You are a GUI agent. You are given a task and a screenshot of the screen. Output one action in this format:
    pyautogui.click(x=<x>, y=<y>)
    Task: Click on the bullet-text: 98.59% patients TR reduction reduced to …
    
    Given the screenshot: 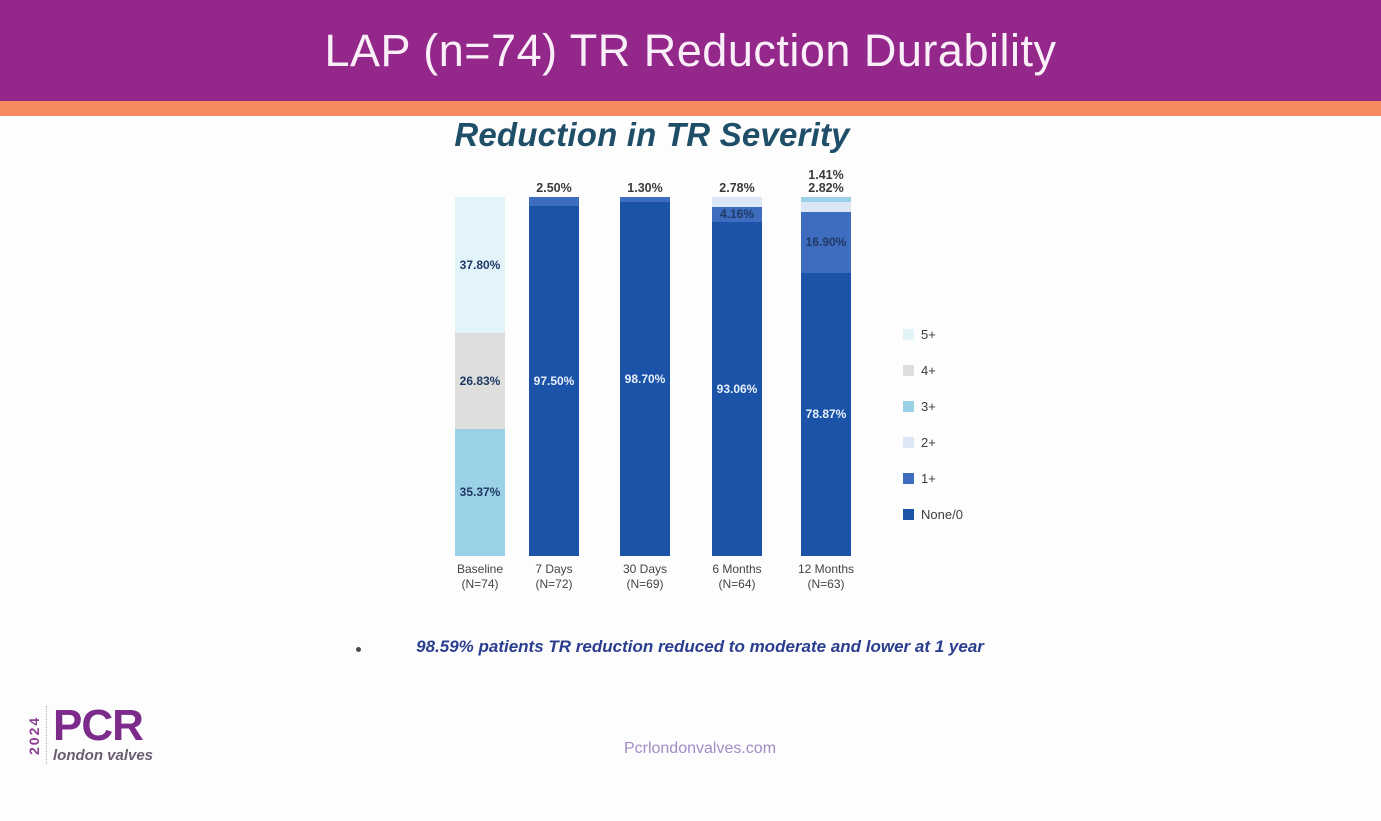 What is the action you would take?
    pyautogui.click(x=700, y=646)
    